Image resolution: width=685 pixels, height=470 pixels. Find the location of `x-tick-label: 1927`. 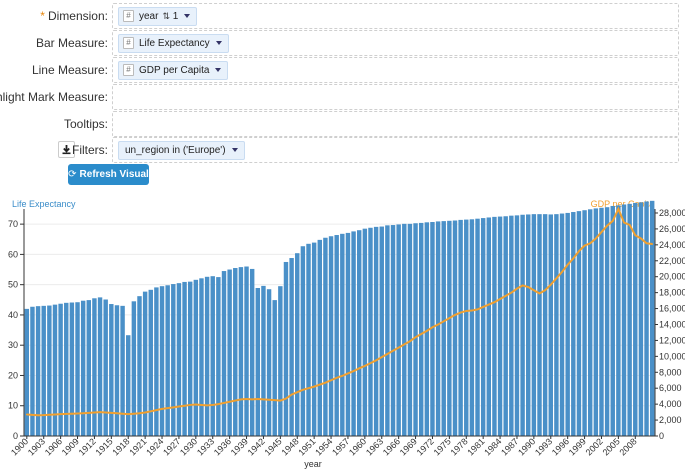

x-tick-label: 1927 is located at coordinates (171, 446).